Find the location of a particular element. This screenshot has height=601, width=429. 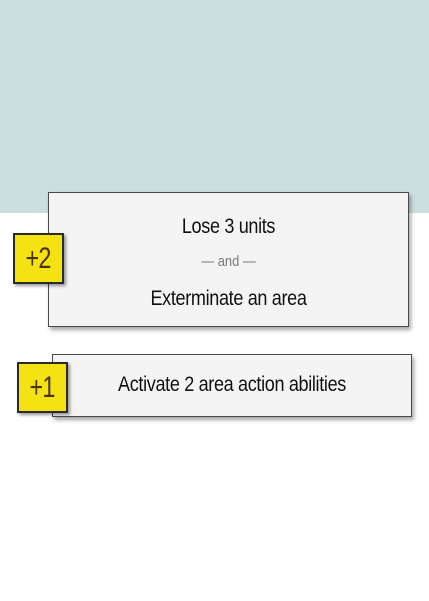

bonus-value: +2 is located at coordinates (38, 258).